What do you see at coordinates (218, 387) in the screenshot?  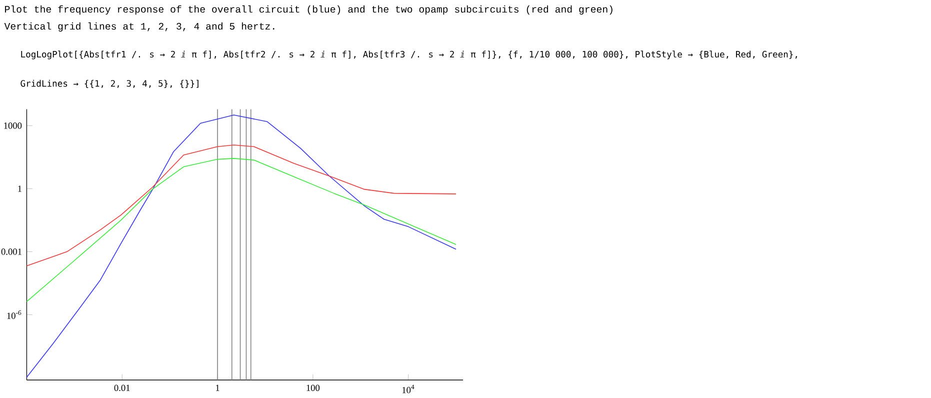 I see `x-tick-label: 1` at bounding box center [218, 387].